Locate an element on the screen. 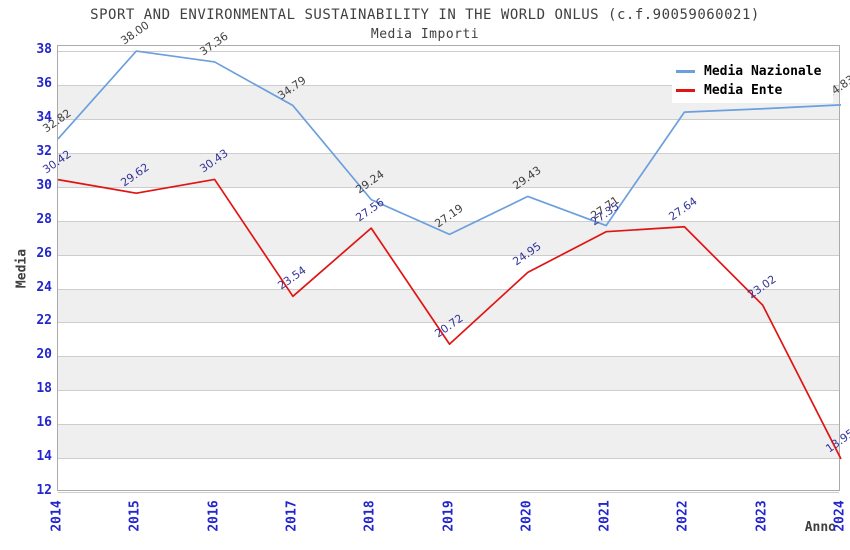  x-tick-label: 2021 is located at coordinates (605, 516).